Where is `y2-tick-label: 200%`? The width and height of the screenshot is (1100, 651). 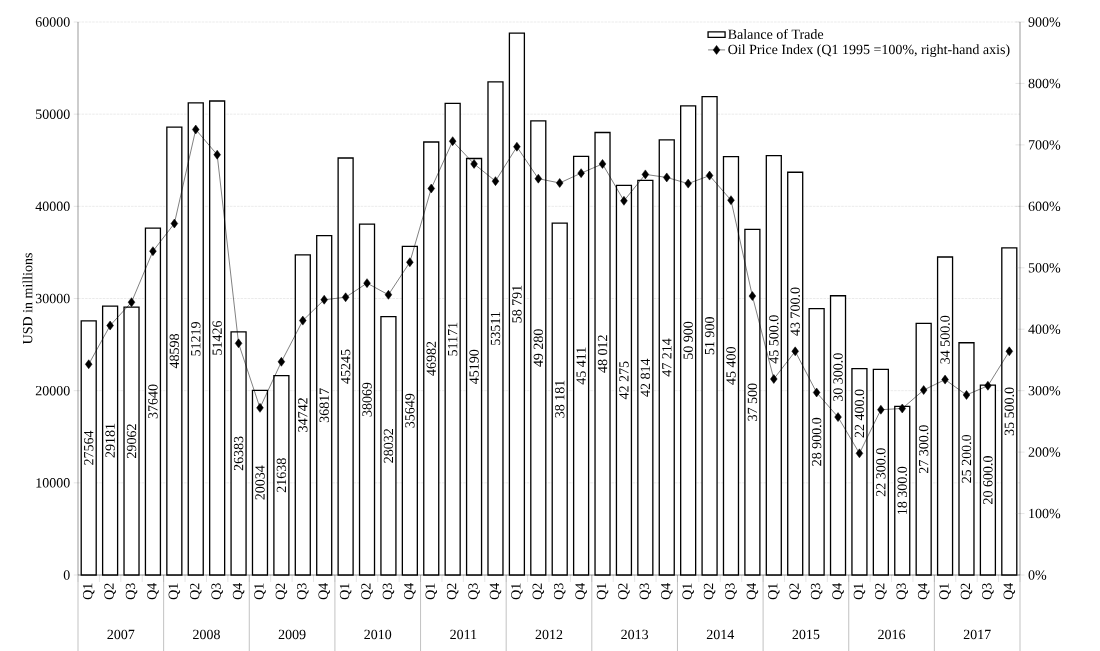
y2-tick-label: 200% is located at coordinates (1044, 452).